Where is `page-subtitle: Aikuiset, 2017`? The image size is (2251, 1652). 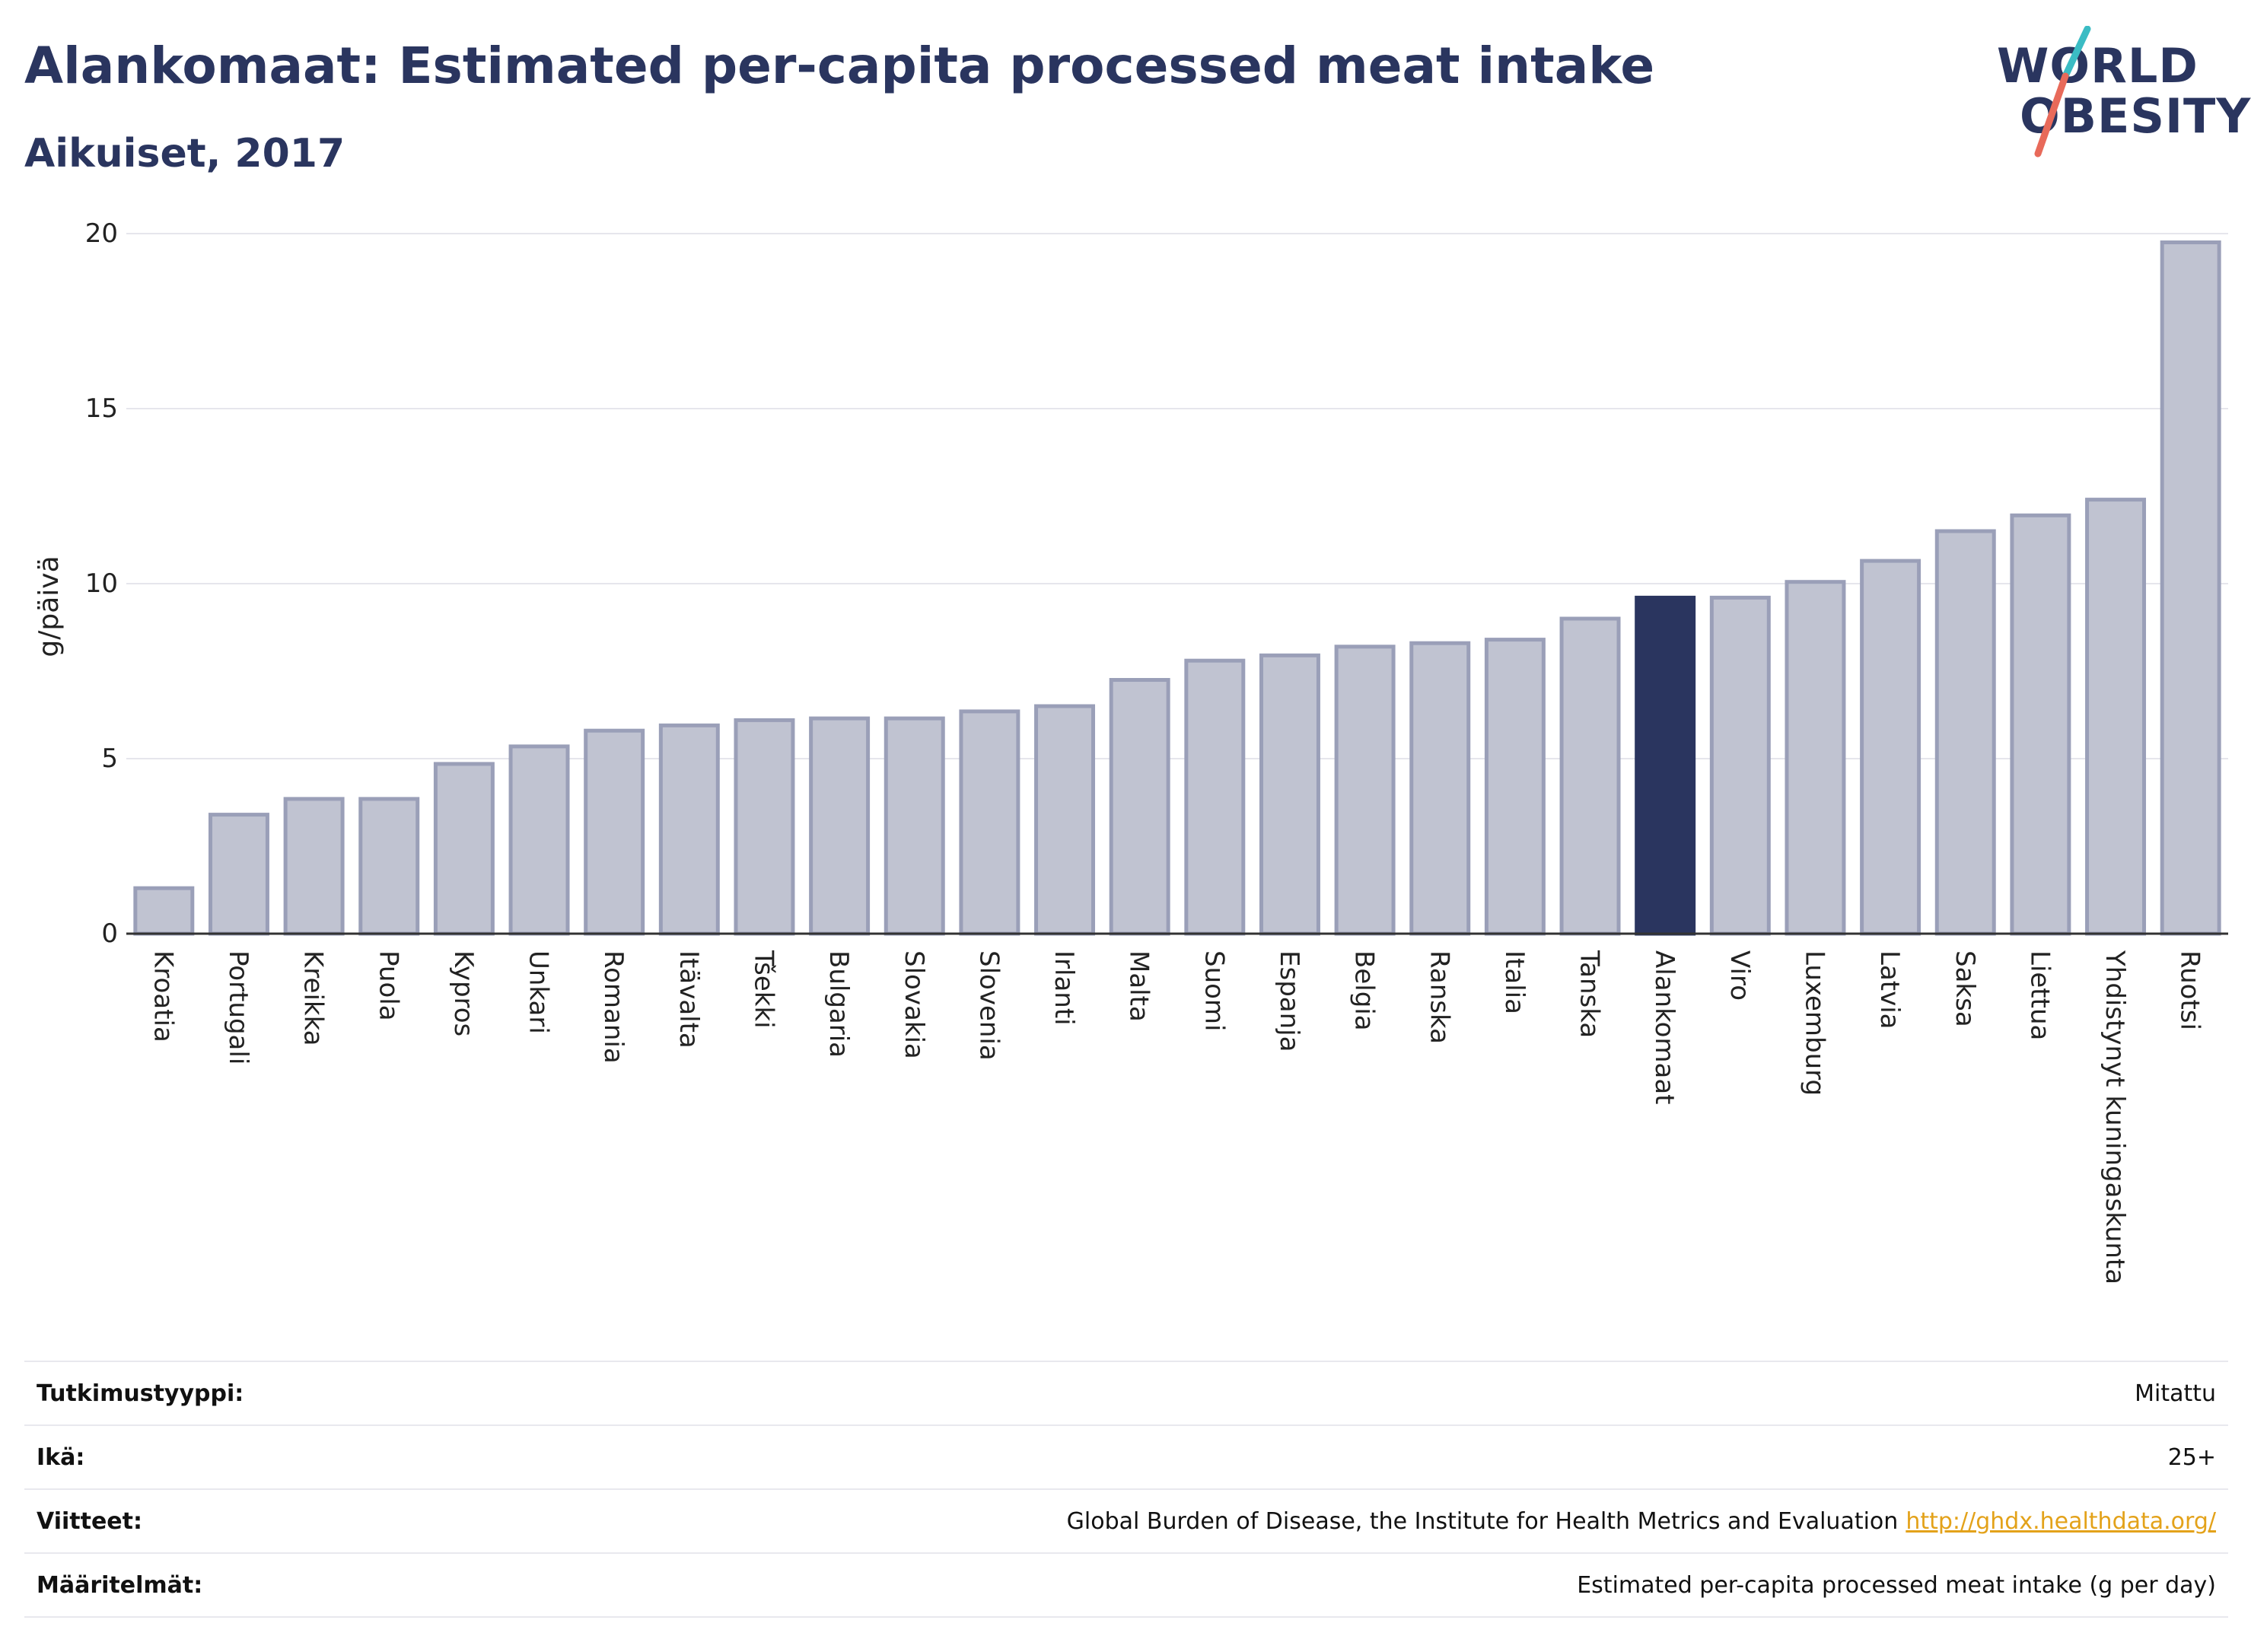
page-subtitle: Aikuiset, 2017 is located at coordinates (184, 154).